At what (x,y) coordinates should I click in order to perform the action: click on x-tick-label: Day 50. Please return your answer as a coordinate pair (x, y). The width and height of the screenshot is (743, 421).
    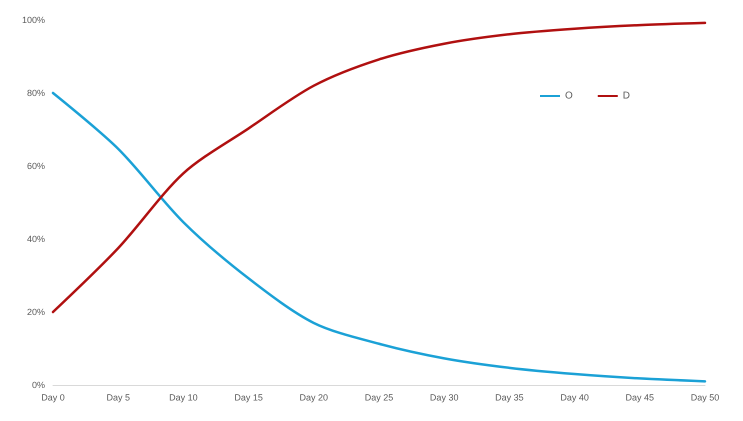
    Looking at the image, I should click on (705, 397).